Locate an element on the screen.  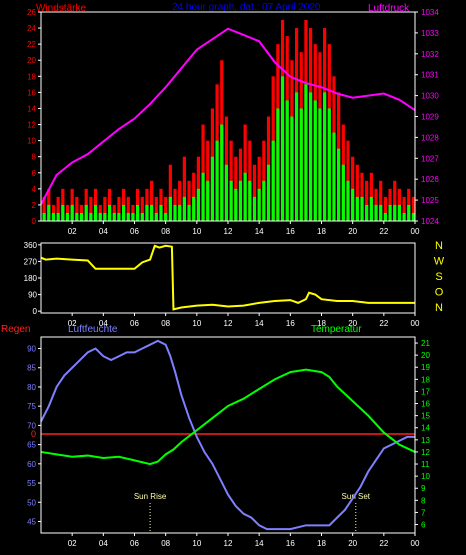
sun-marker-label: Sun Set is located at coordinates (356, 496).